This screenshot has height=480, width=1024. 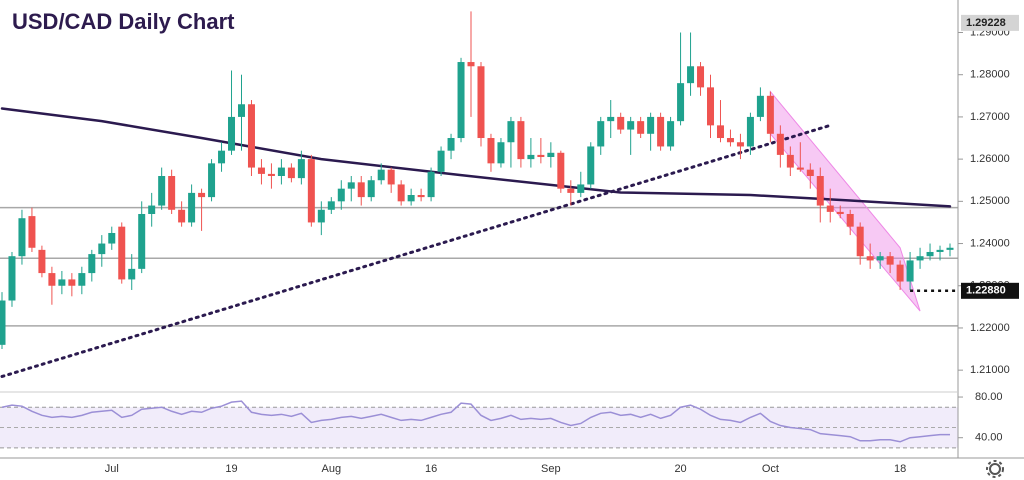 What do you see at coordinates (770, 469) in the screenshot?
I see `x-tick-label: Oct` at bounding box center [770, 469].